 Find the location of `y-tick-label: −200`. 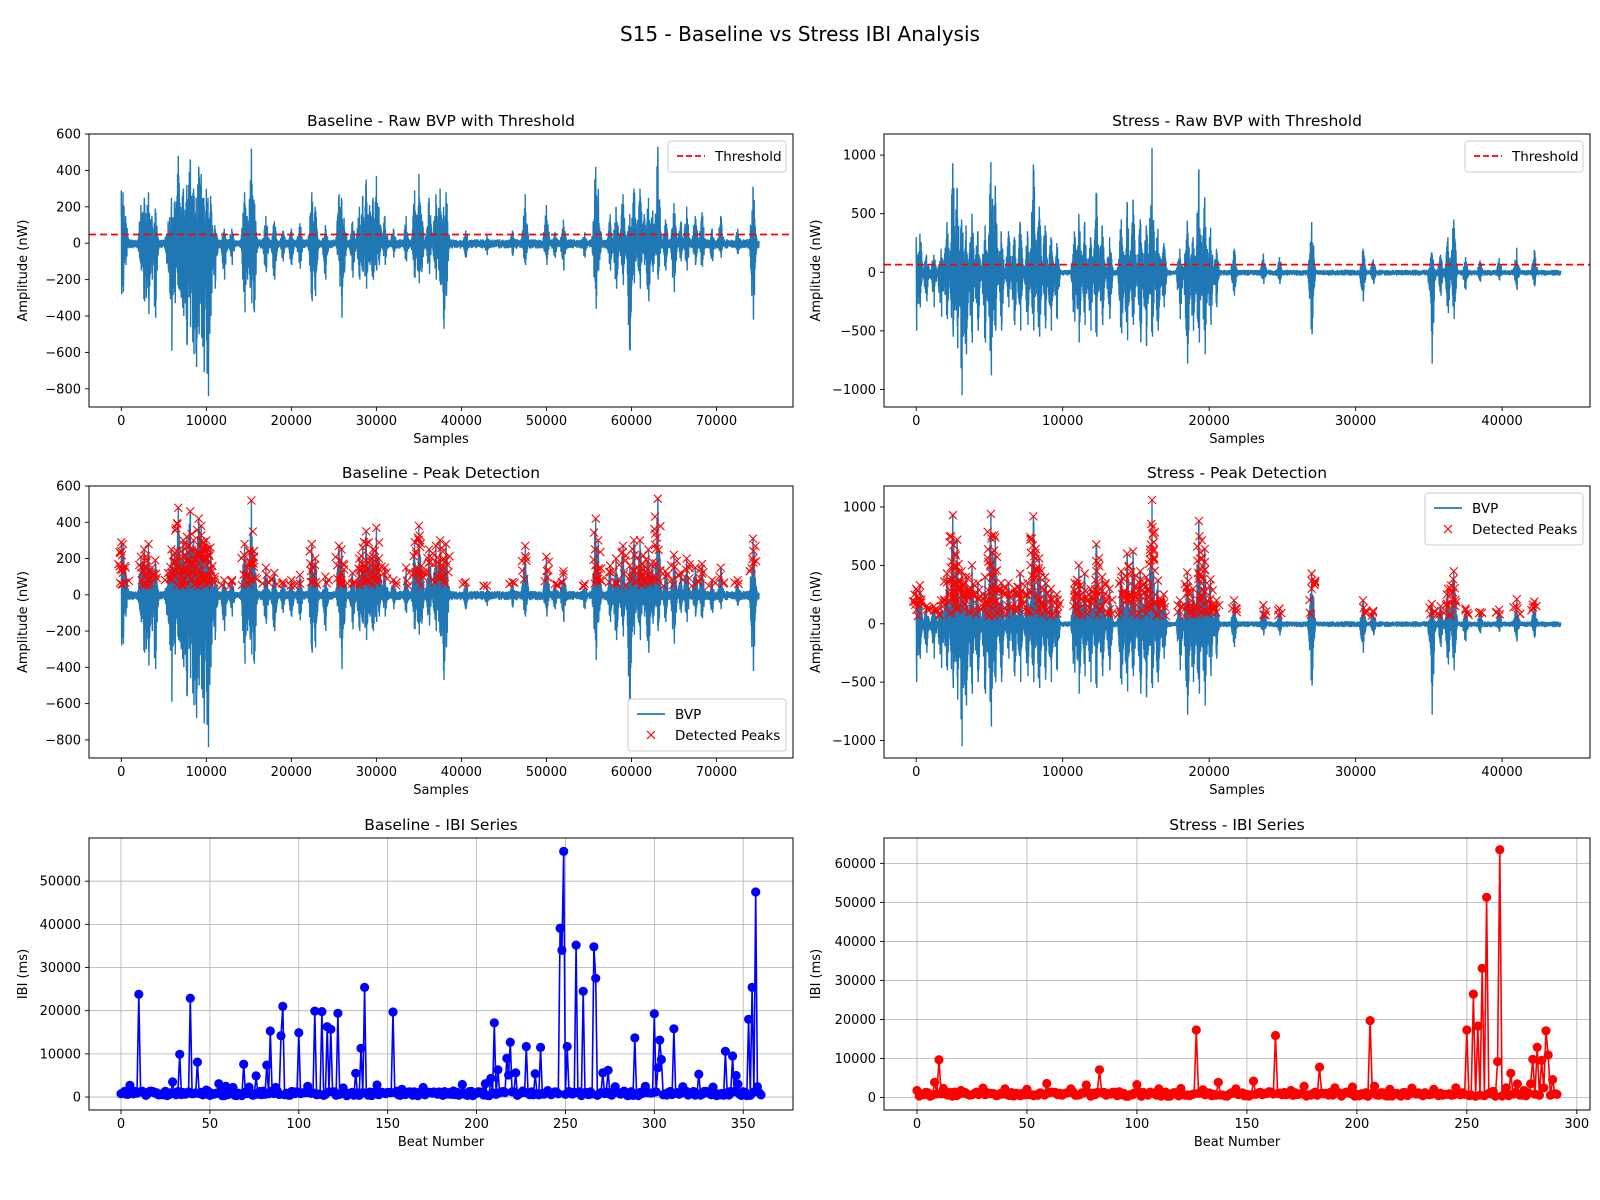

y-tick-label: −200 is located at coordinates (63, 632).